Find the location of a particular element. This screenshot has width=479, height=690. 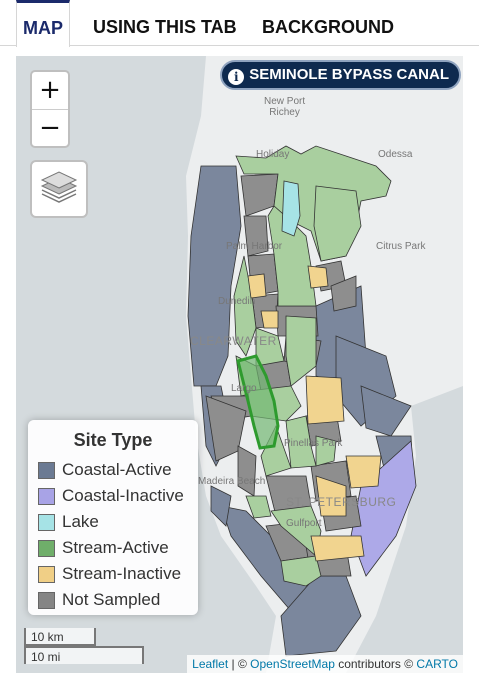

tab-background: BACKGROUND is located at coordinates (328, 27).